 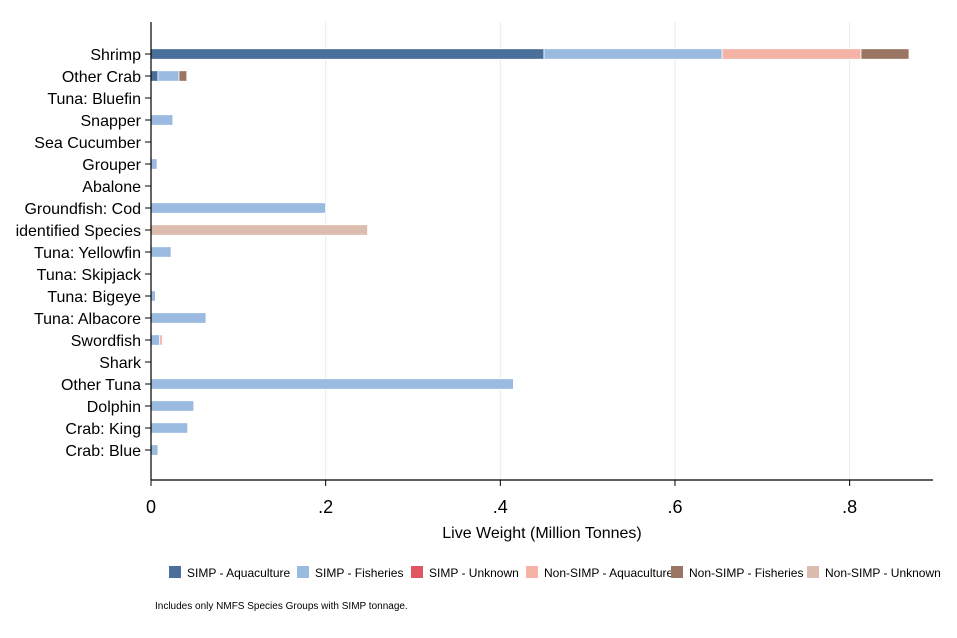 What do you see at coordinates (82, 209) in the screenshot?
I see `category-label: Groundfish: Cod` at bounding box center [82, 209].